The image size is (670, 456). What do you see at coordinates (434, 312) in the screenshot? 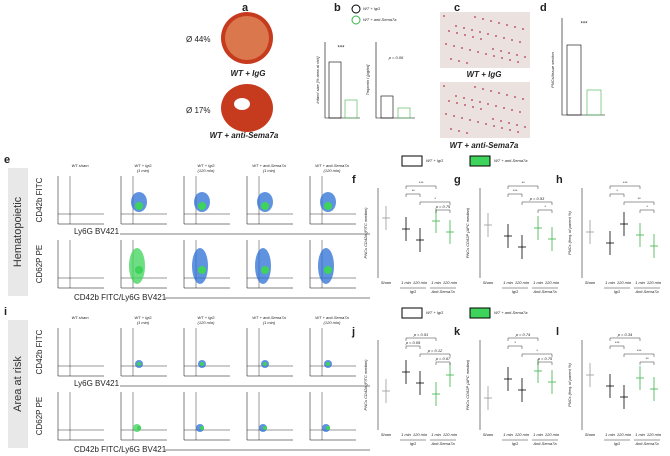
I see `legend-label: WT + IgG` at bounding box center [434, 312].